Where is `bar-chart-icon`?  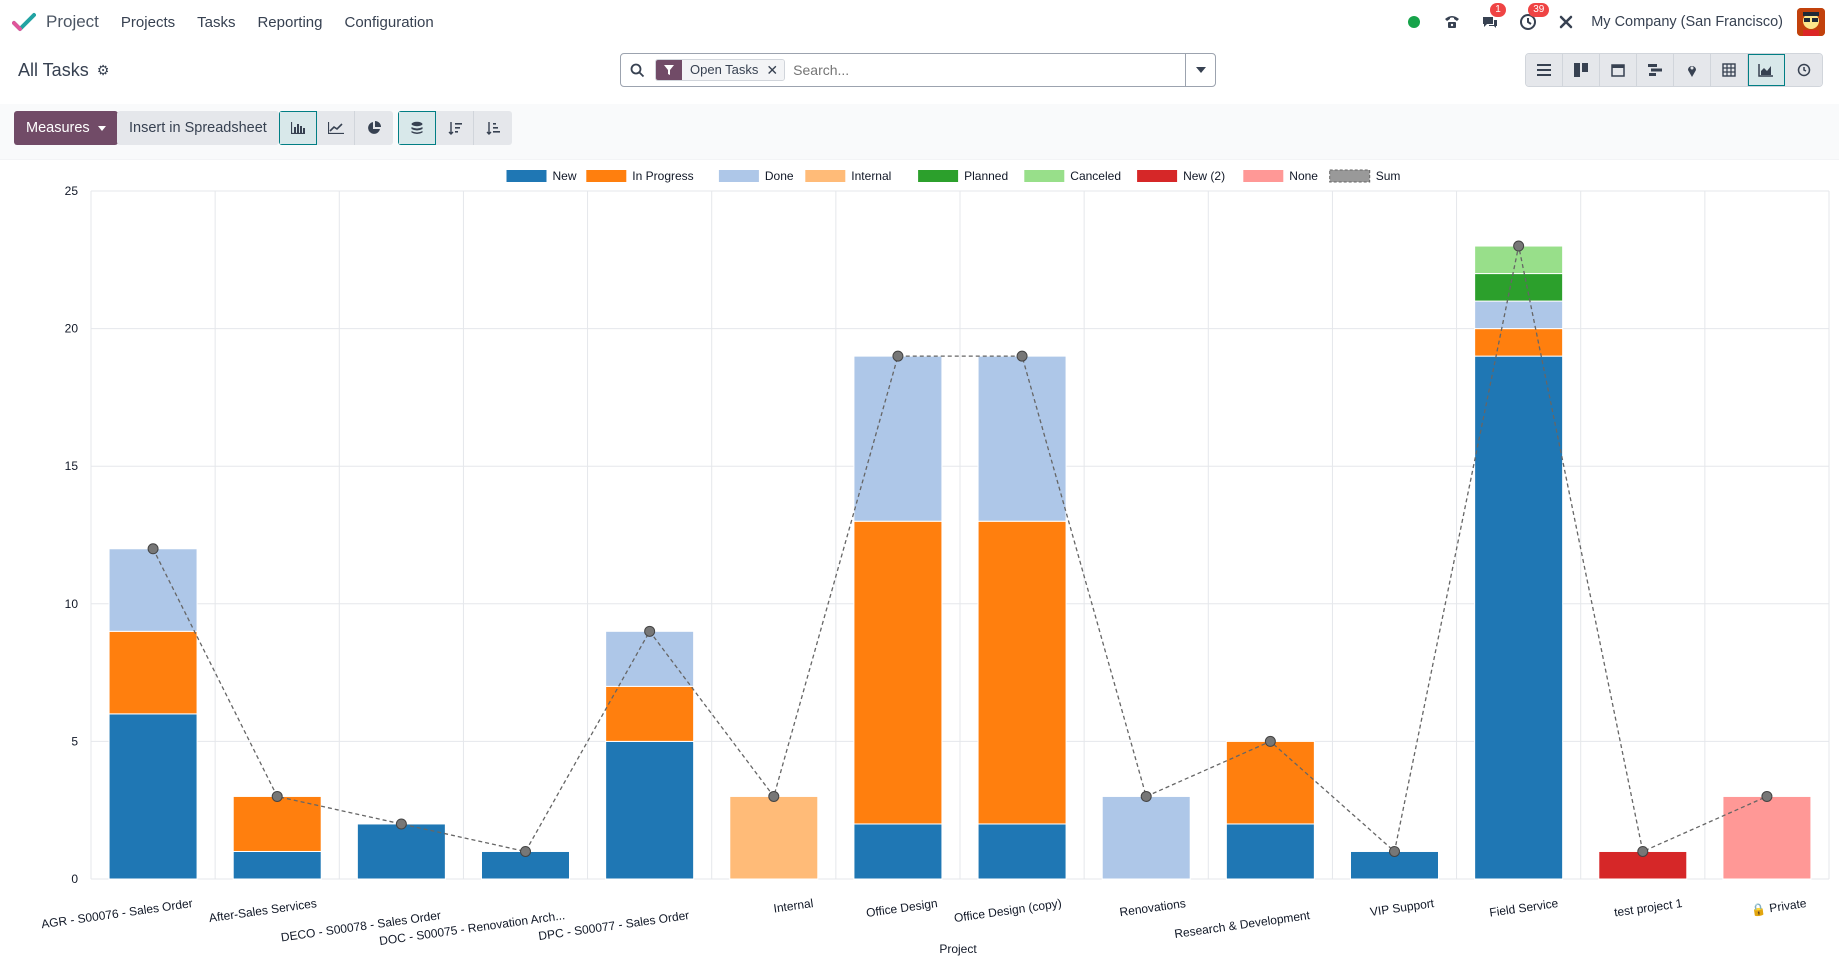
bar-chart-icon is located at coordinates (298, 128).